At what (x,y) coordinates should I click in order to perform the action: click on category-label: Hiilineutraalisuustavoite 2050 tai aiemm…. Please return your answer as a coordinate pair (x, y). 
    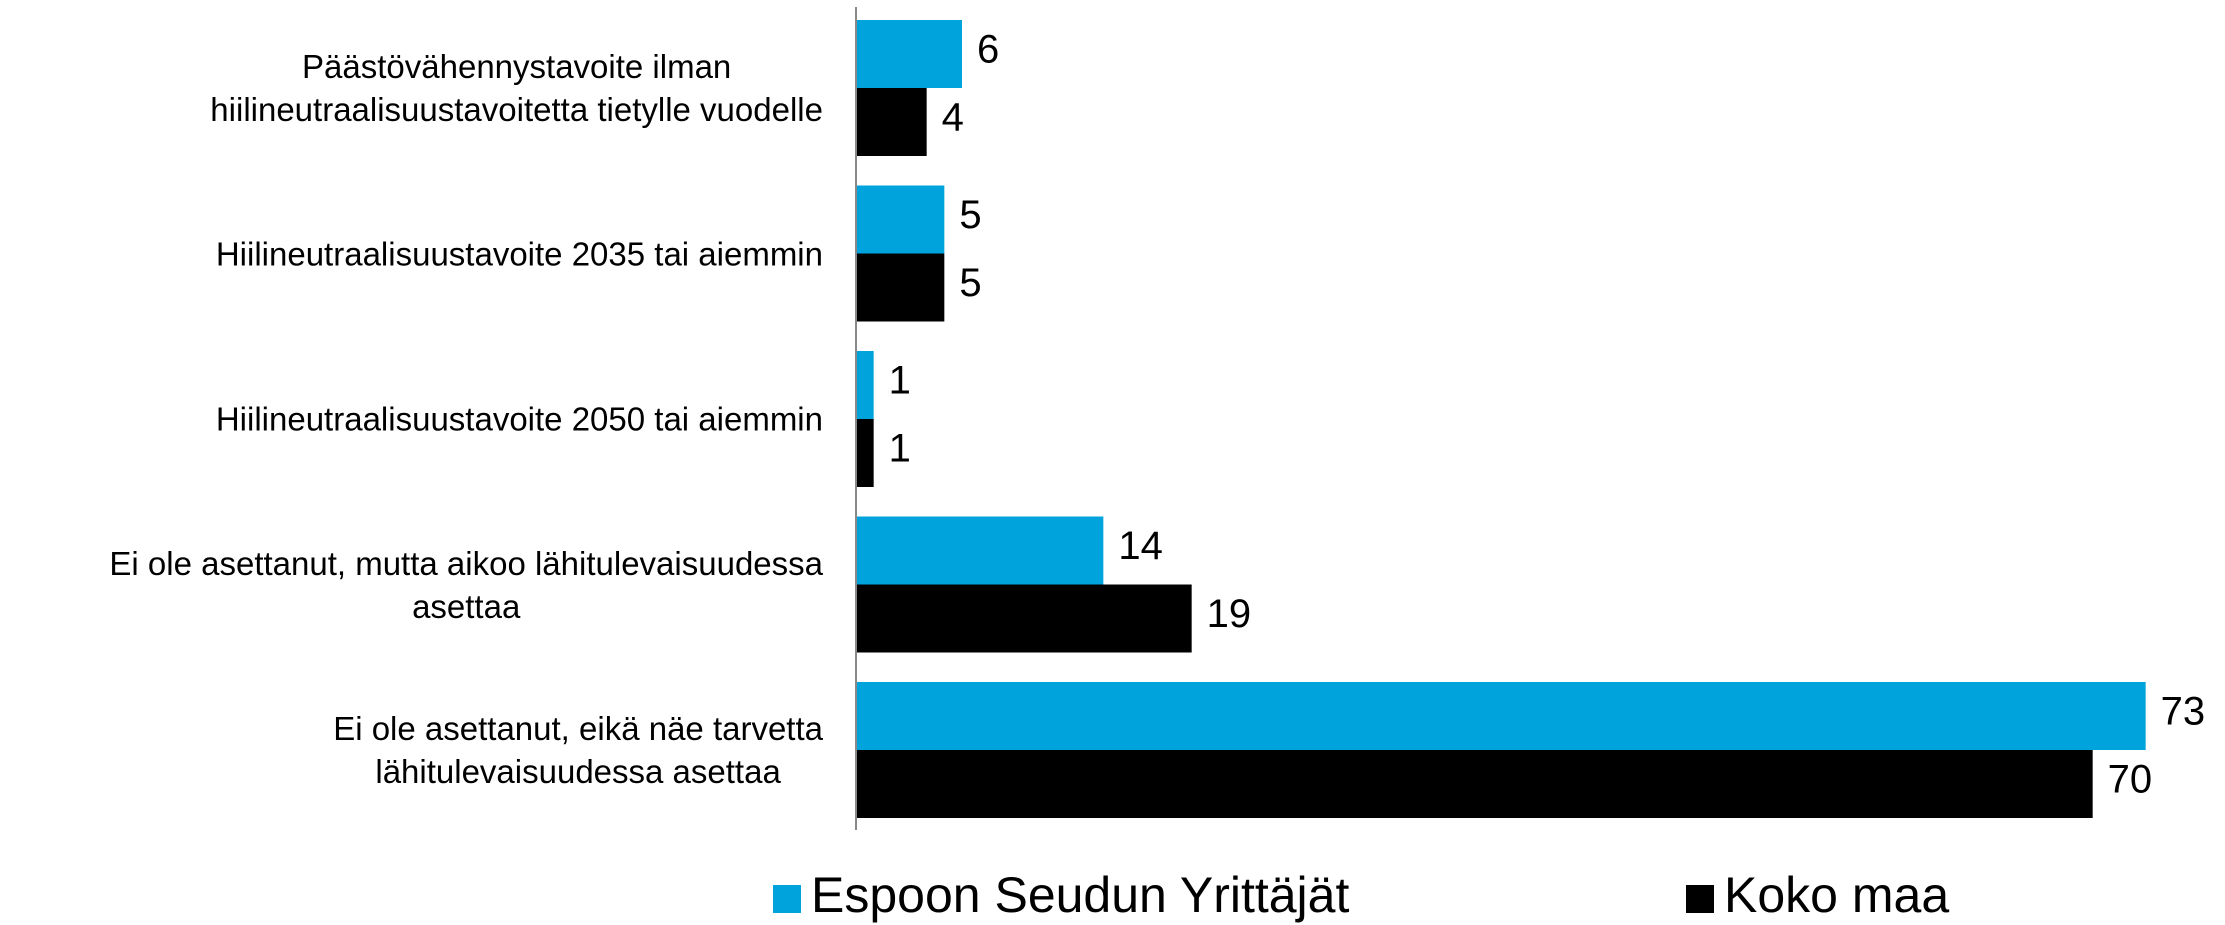
    Looking at the image, I should click on (519, 419).